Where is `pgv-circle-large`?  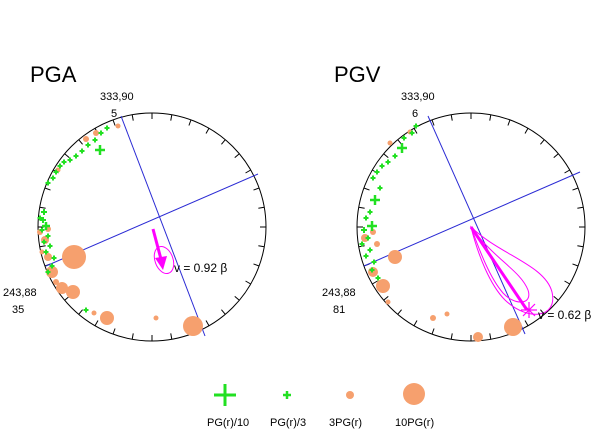
pgv-circle-large is located at coordinates (383, 286).